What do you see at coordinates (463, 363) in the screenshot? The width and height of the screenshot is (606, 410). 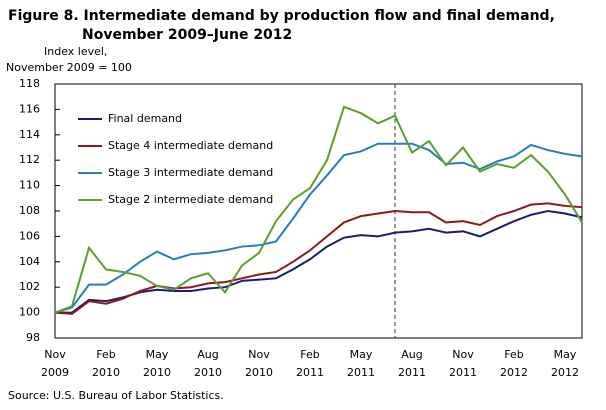 I see `x-tick-label: Nov 2011` at bounding box center [463, 363].